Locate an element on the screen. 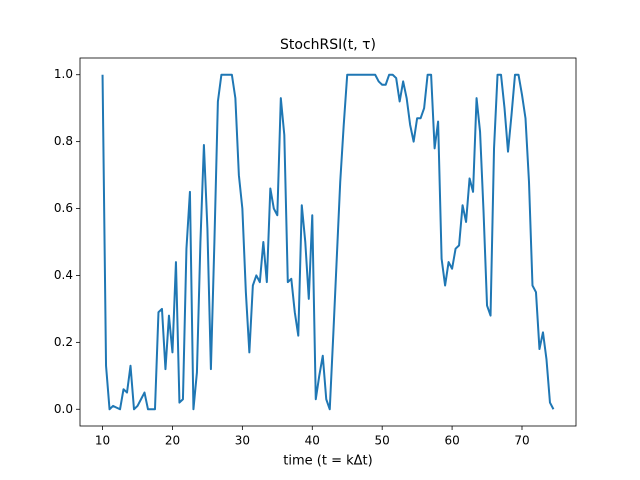  x-tick-label: 70 is located at coordinates (521, 441).